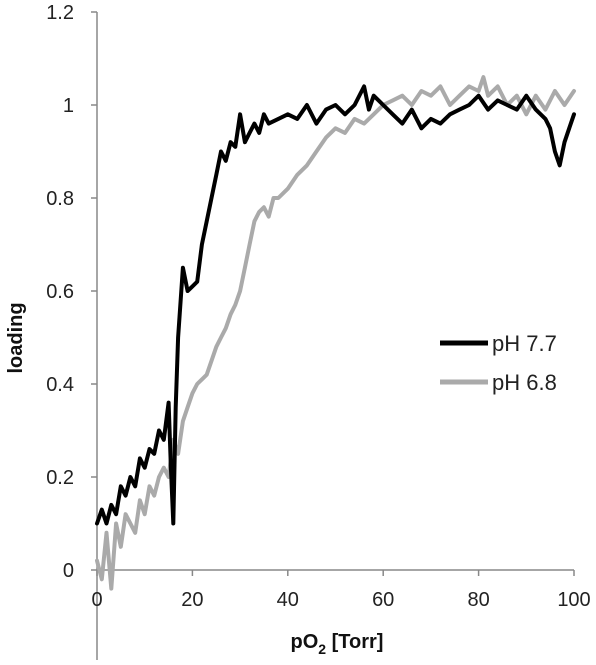  What do you see at coordinates (60, 199) in the screenshot?
I see `y-tick-label: 0.8` at bounding box center [60, 199].